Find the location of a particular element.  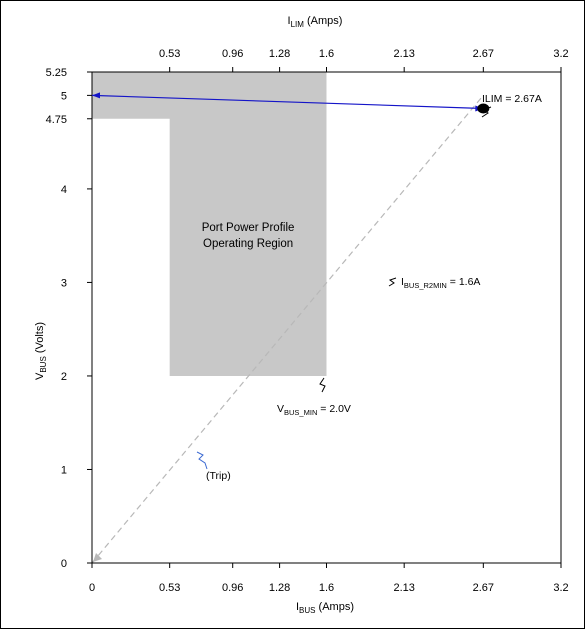

trip-label: (Trip) is located at coordinates (218, 476).